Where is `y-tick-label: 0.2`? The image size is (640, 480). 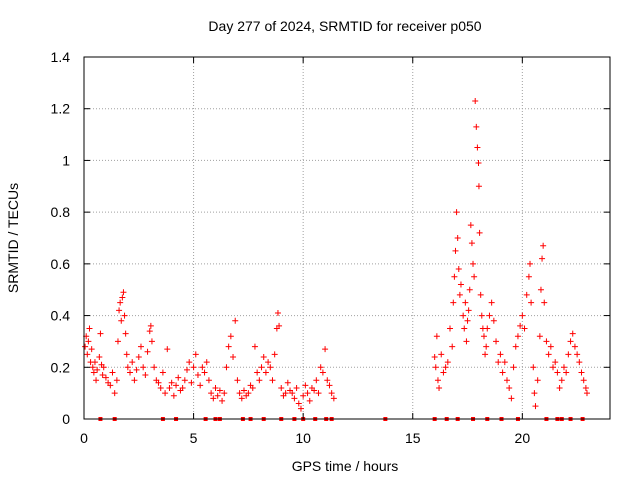 y-tick-label: 0.2 is located at coordinates (61, 367).